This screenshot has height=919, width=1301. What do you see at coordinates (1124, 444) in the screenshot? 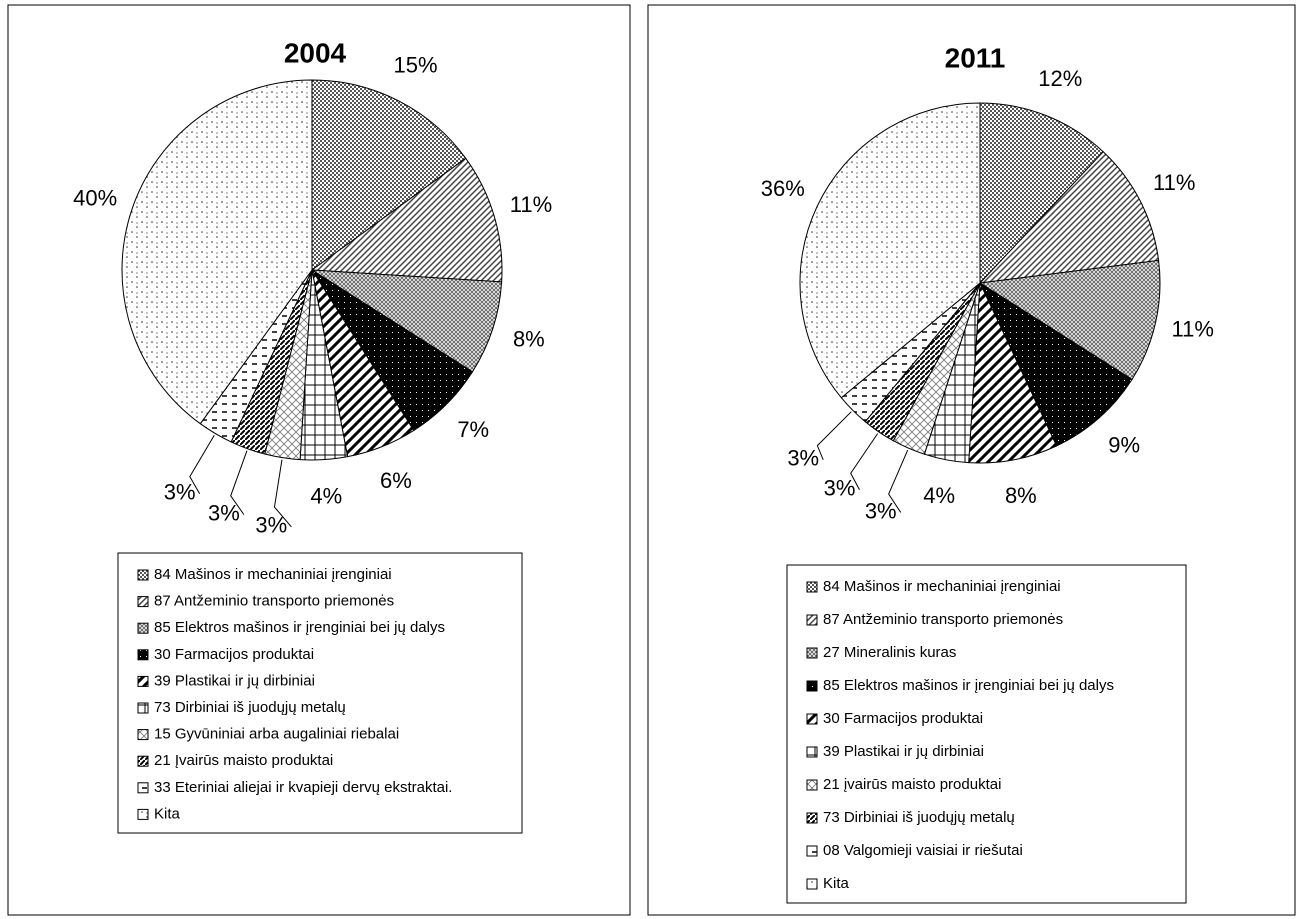
I see `data-label: 9%` at bounding box center [1124, 444].